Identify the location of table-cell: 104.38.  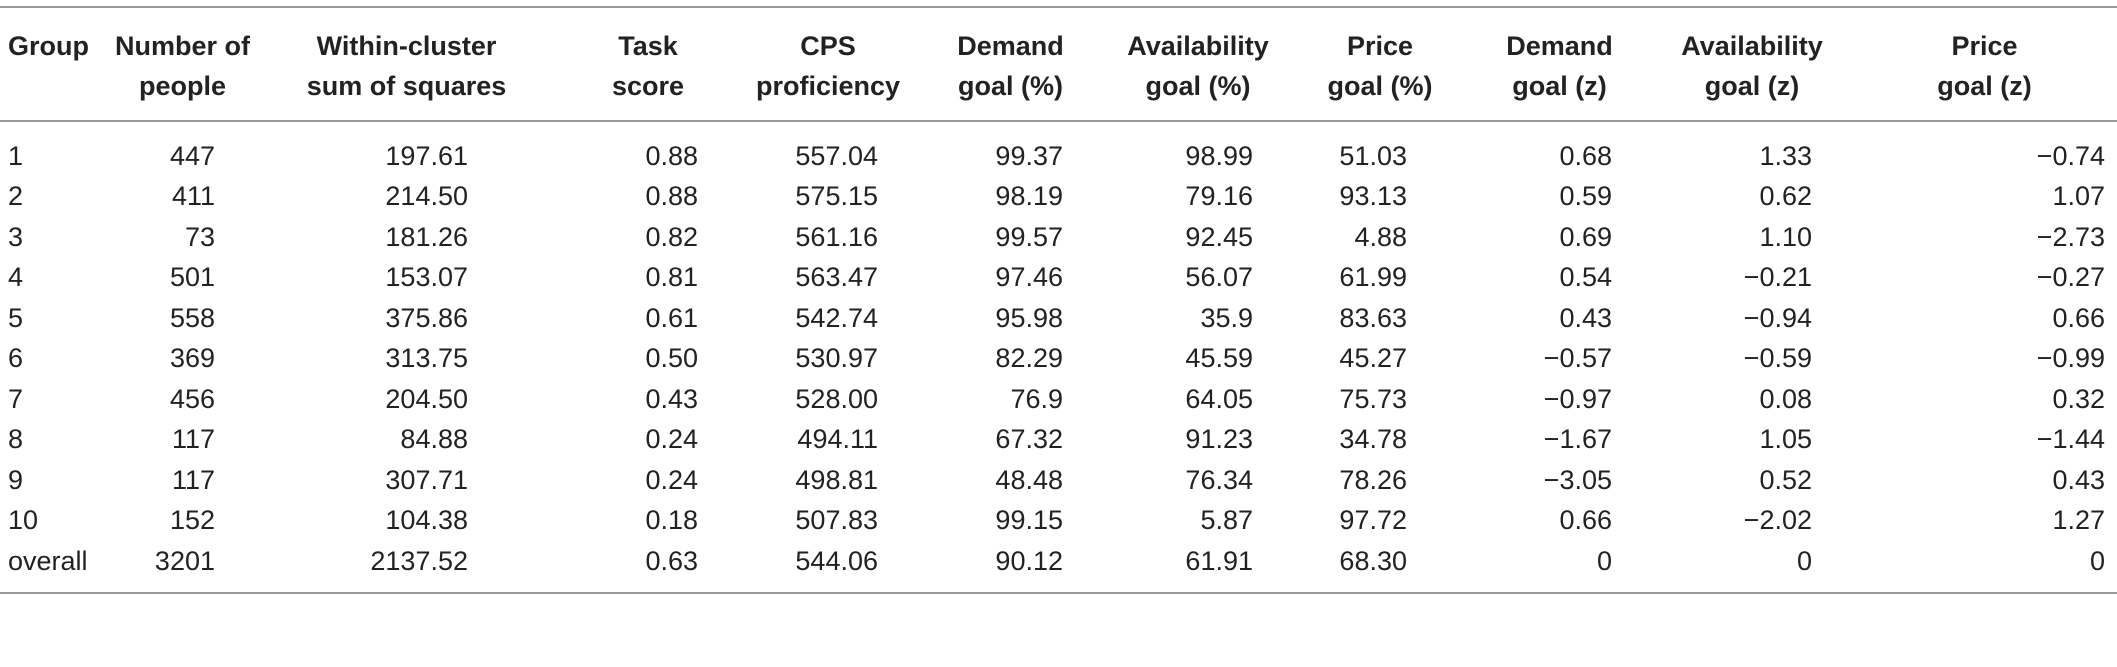
(426, 520).